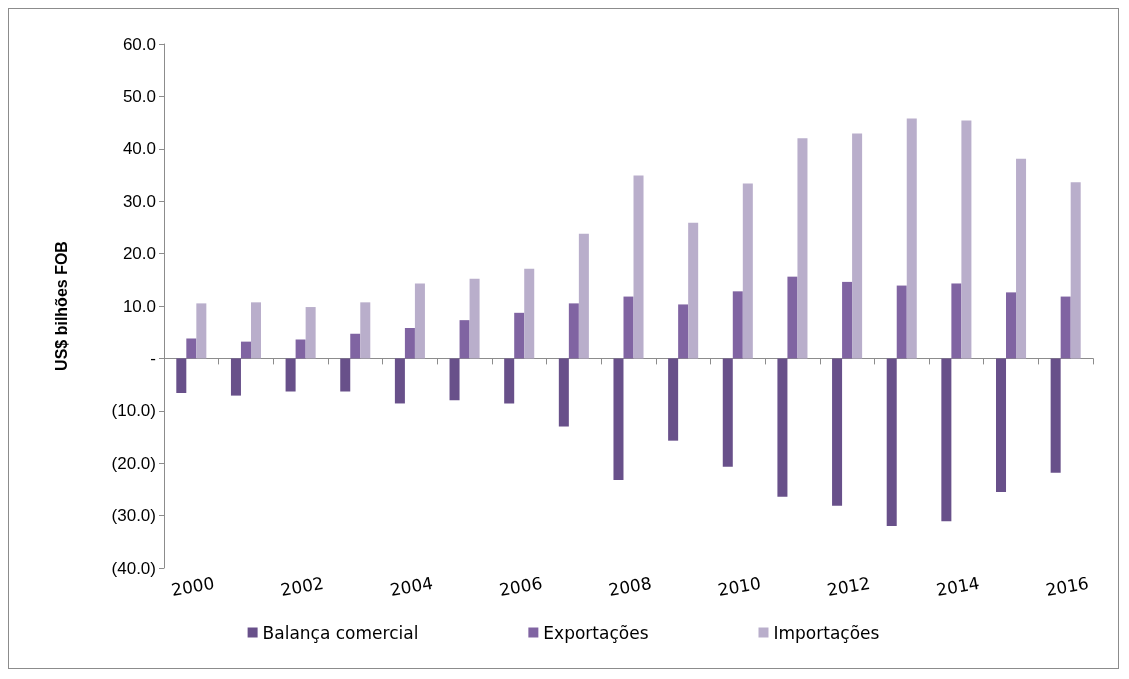  What do you see at coordinates (133, 568) in the screenshot?
I see `y-tick-label: (40.0)` at bounding box center [133, 568].